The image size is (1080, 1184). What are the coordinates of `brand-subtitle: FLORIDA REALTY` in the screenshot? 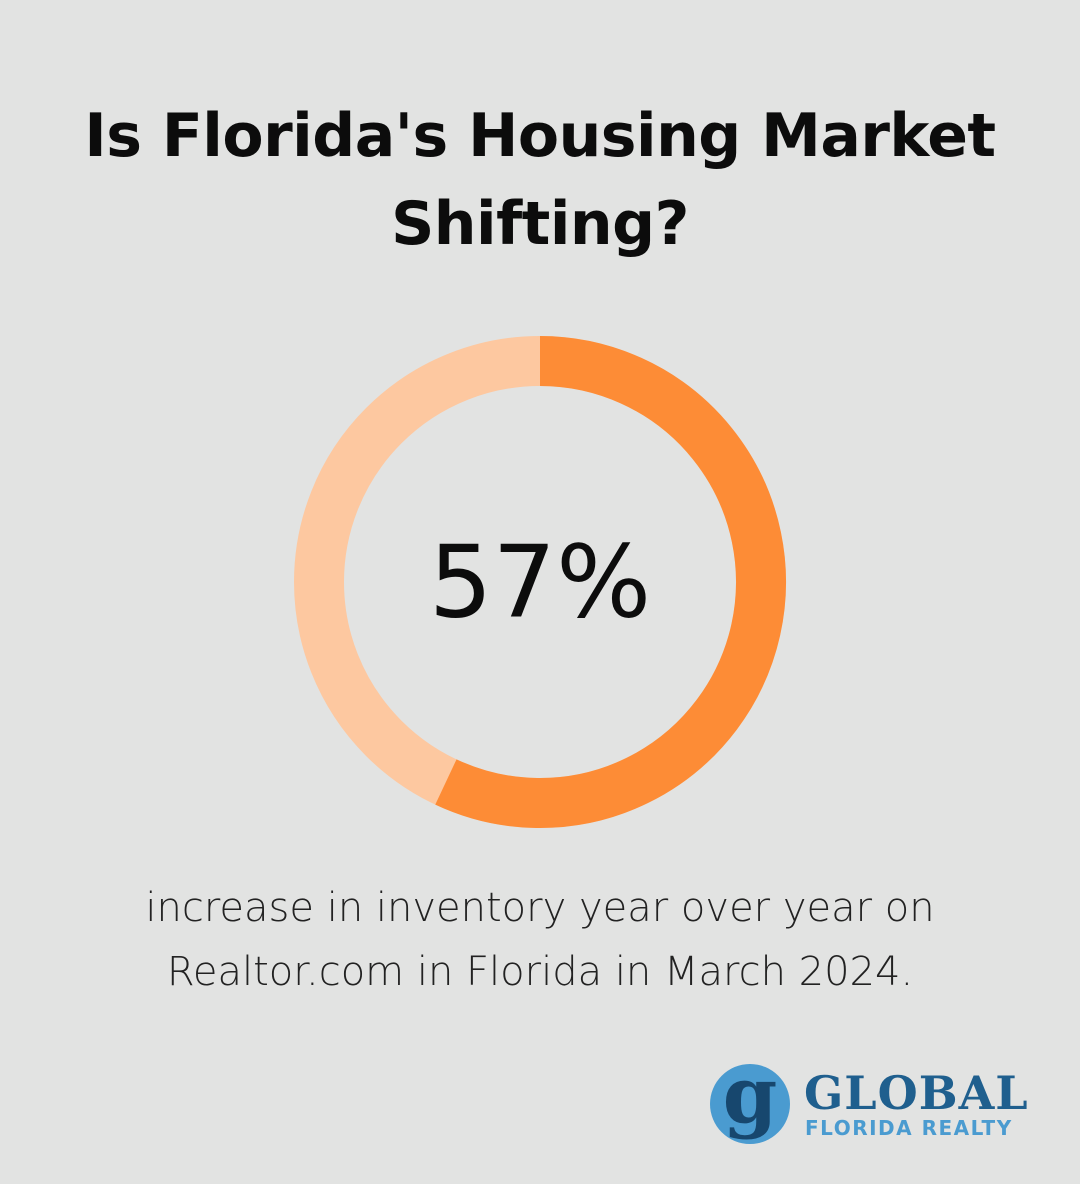 It's located at (909, 1128).